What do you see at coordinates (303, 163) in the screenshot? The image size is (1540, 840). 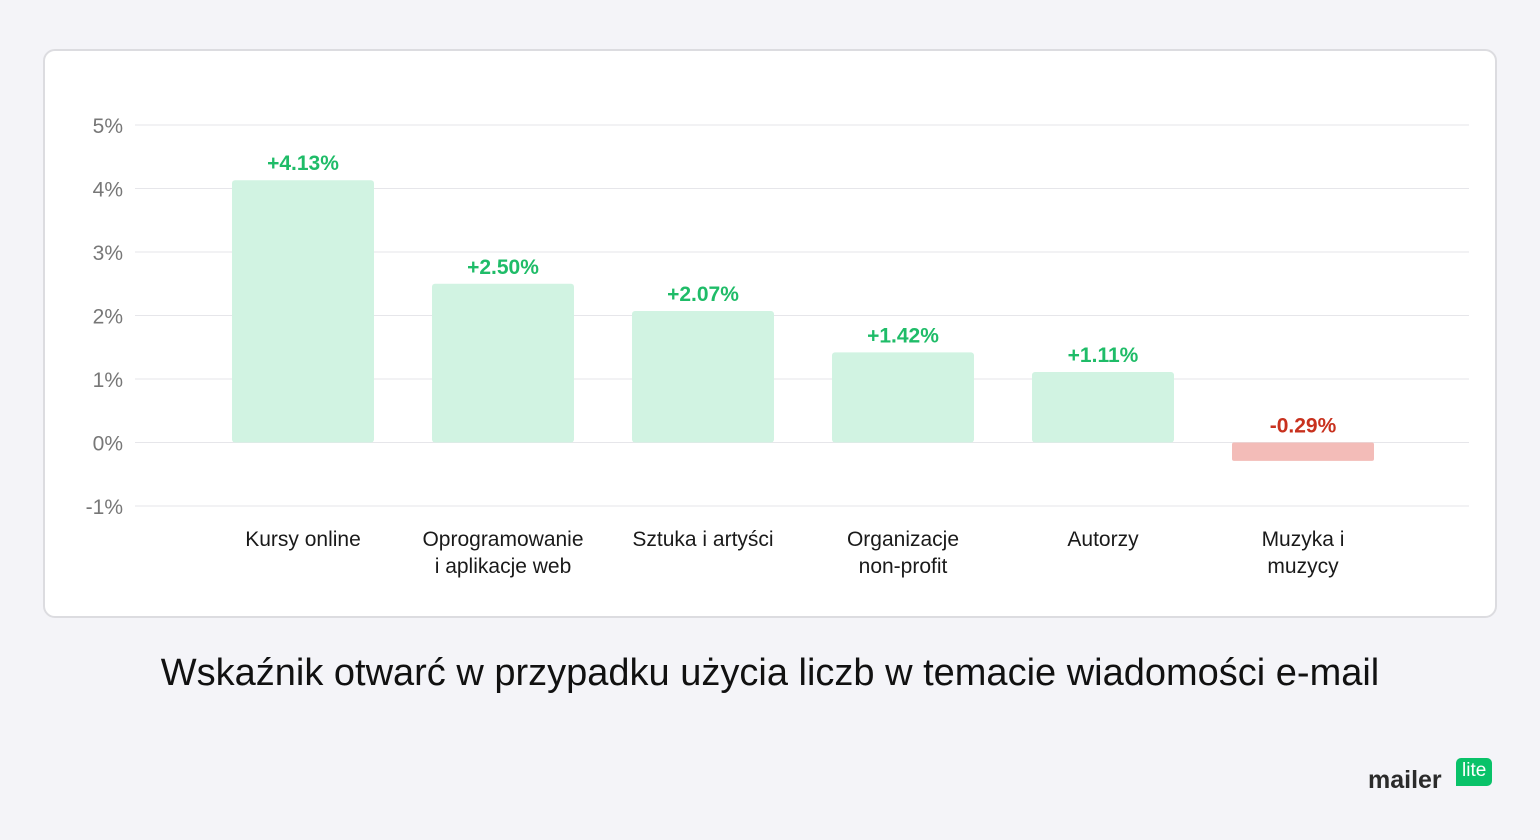 I see `data-label: +4.13%` at bounding box center [303, 163].